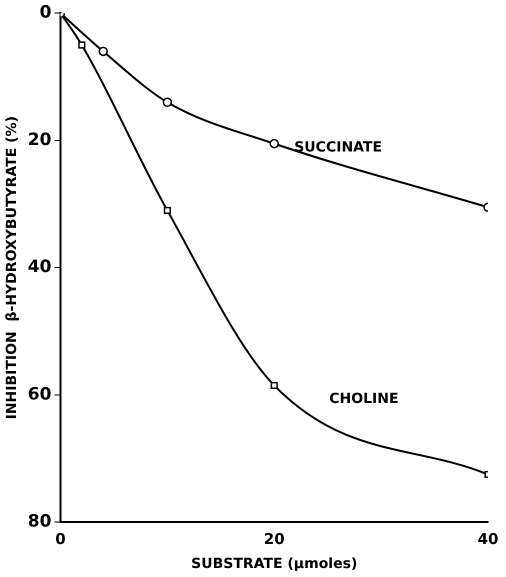  Describe the element at coordinates (40, 140) in the screenshot. I see `y-tick-label: 20` at that location.